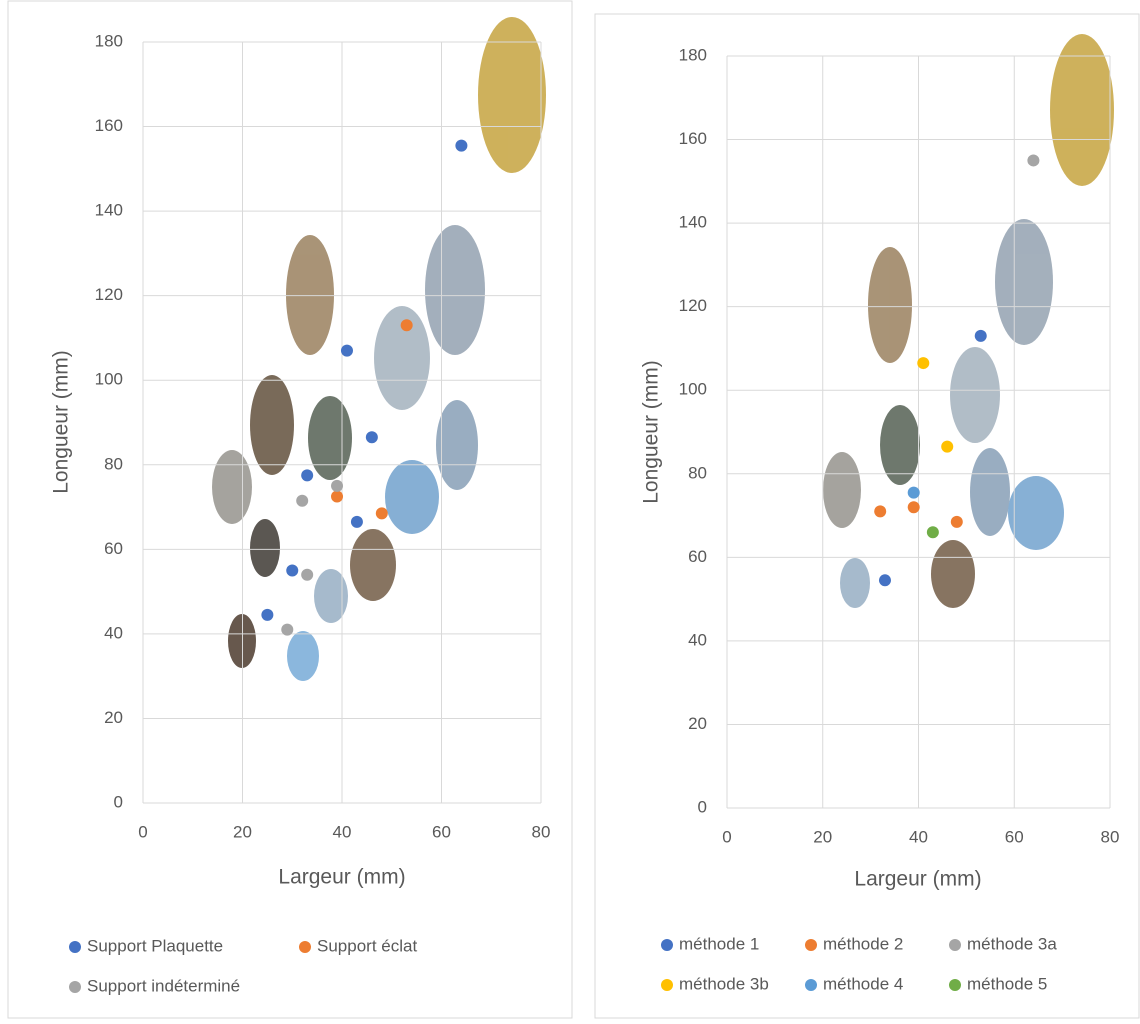 The image size is (1140, 1024). Describe the element at coordinates (697, 556) in the screenshot. I see `y-tick-label: 60` at that location.